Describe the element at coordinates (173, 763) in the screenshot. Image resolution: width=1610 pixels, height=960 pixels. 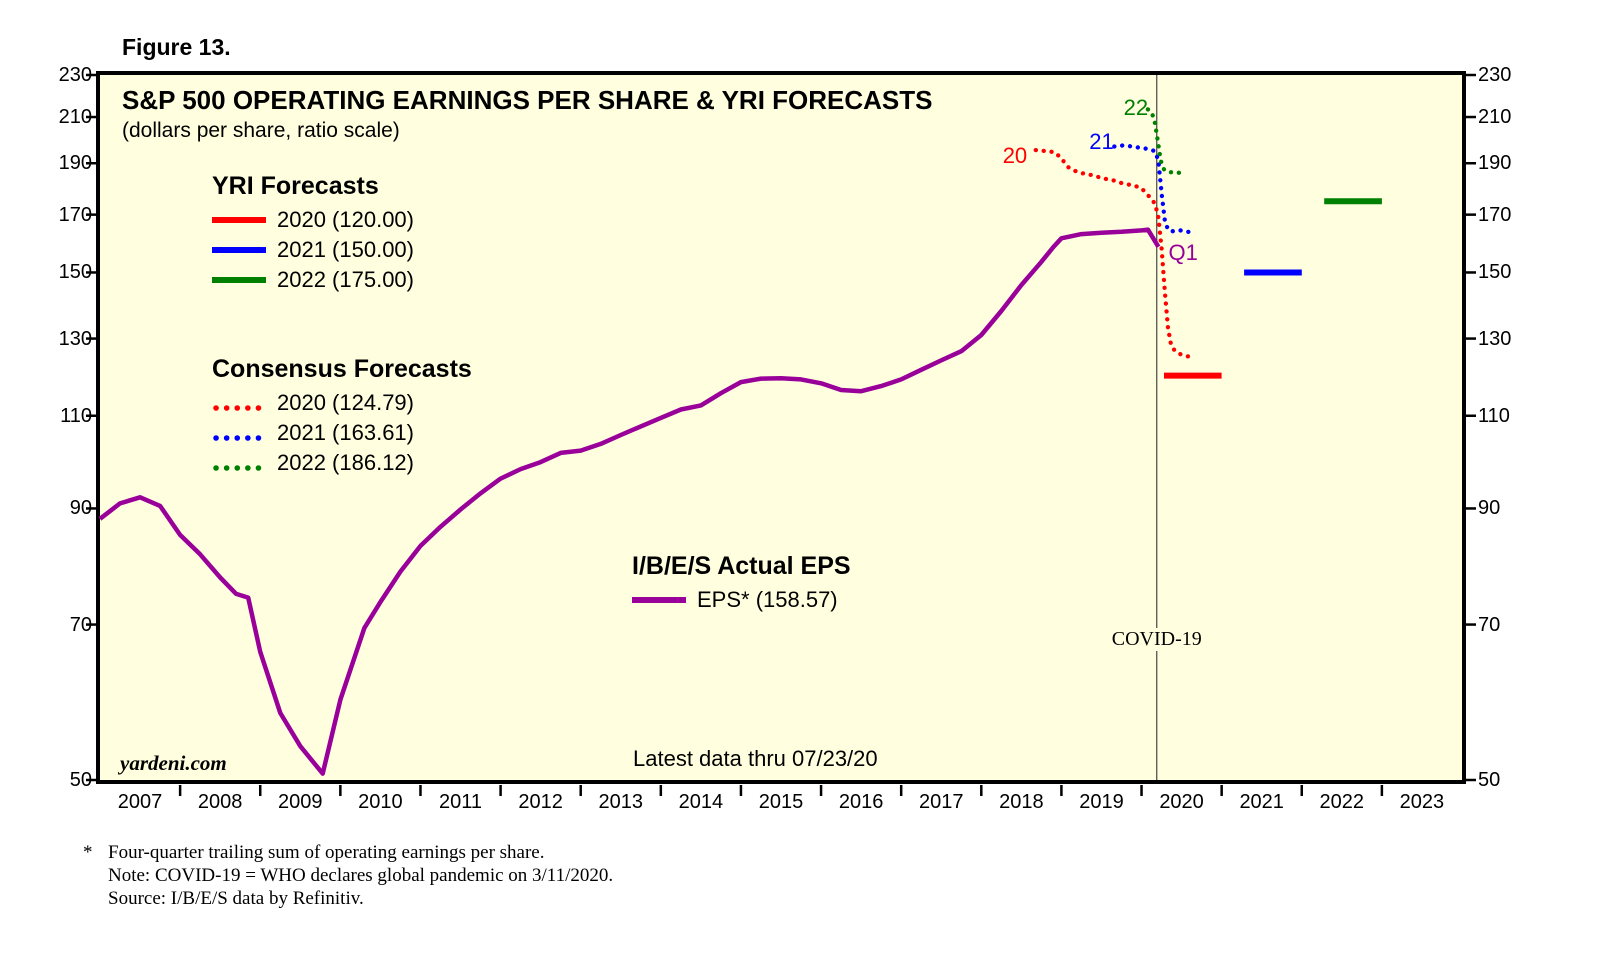
I see `yardeni-watermark: yardeni.com` at that location.